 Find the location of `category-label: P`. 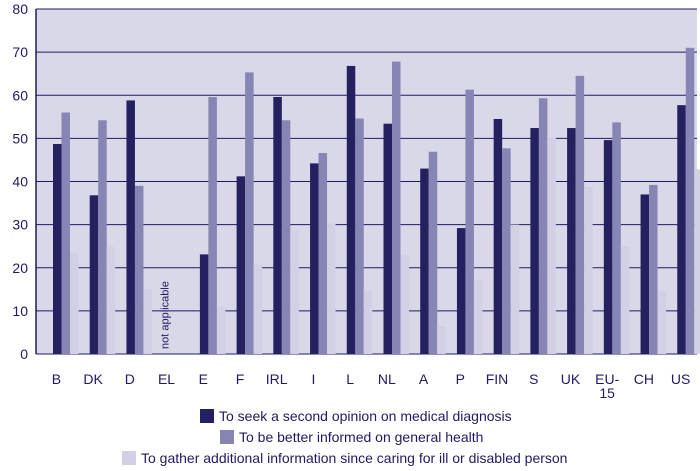

category-label: P is located at coordinates (460, 379).